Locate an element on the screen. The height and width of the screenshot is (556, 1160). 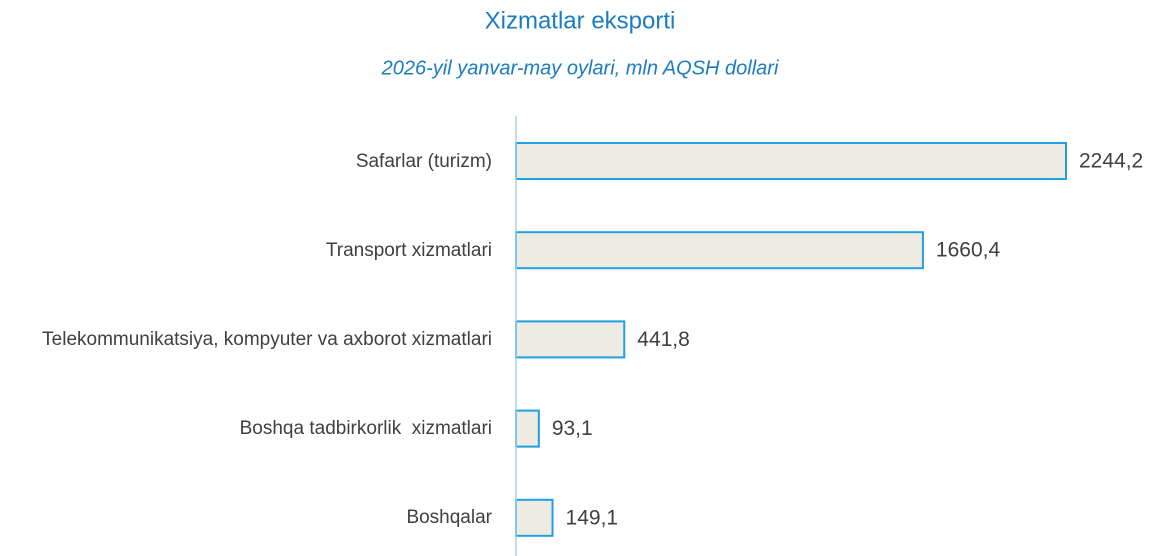
category-label-box: Boshqa tadbirkorlik xizmatlari is located at coordinates (247, 429).